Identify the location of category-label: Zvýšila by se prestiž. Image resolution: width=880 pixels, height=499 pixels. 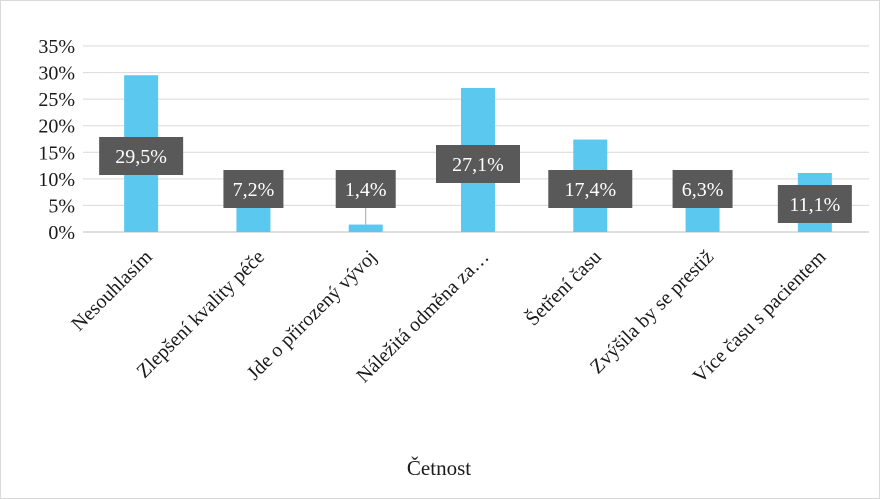
(652, 312).